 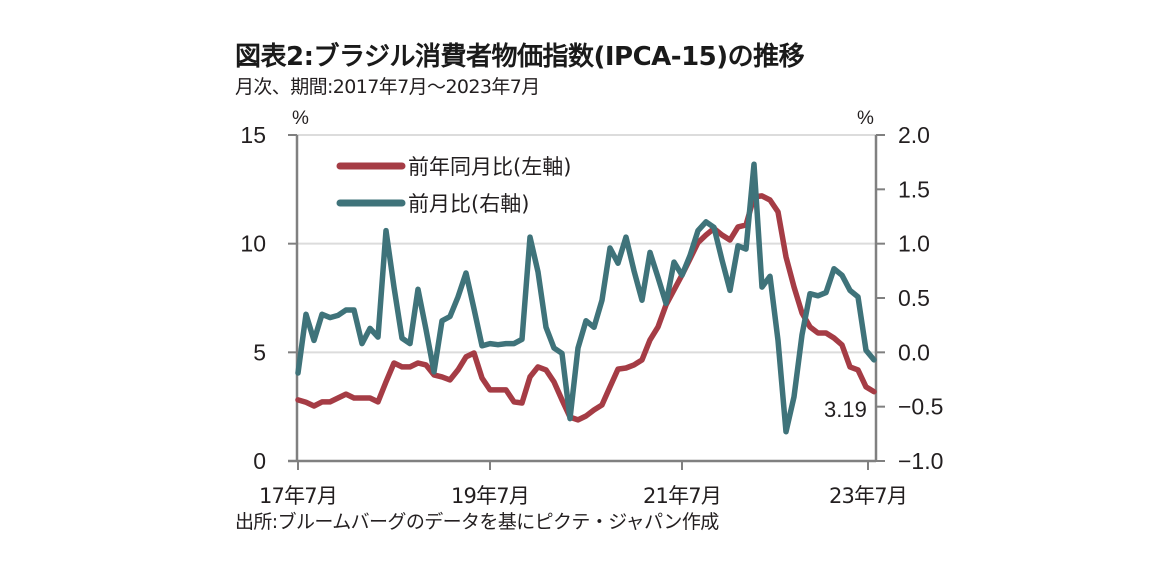 I want to click on left-axis-tick-label: 0, so click(x=259, y=461).